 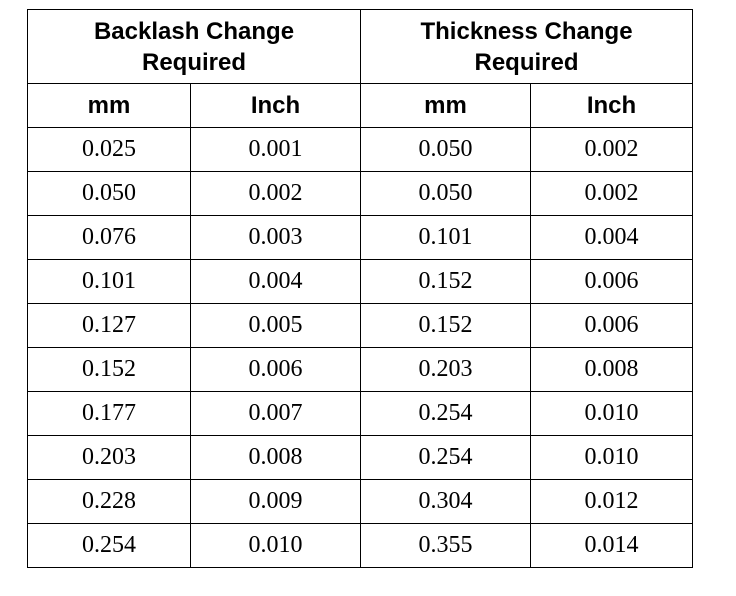 I want to click on table-row: 0.050 0.002 0.050 0.002, so click(x=360, y=193).